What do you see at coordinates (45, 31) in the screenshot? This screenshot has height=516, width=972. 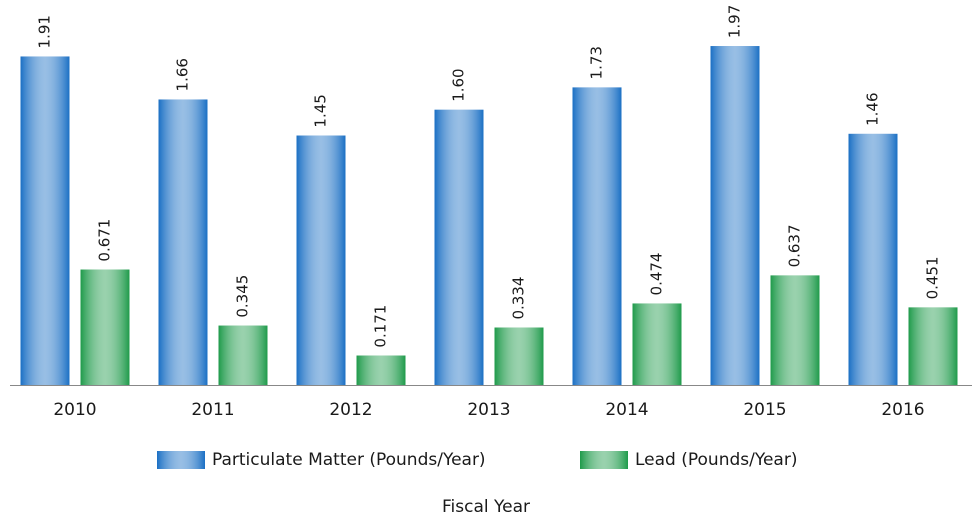 I see `value-label: 1.91` at bounding box center [45, 31].